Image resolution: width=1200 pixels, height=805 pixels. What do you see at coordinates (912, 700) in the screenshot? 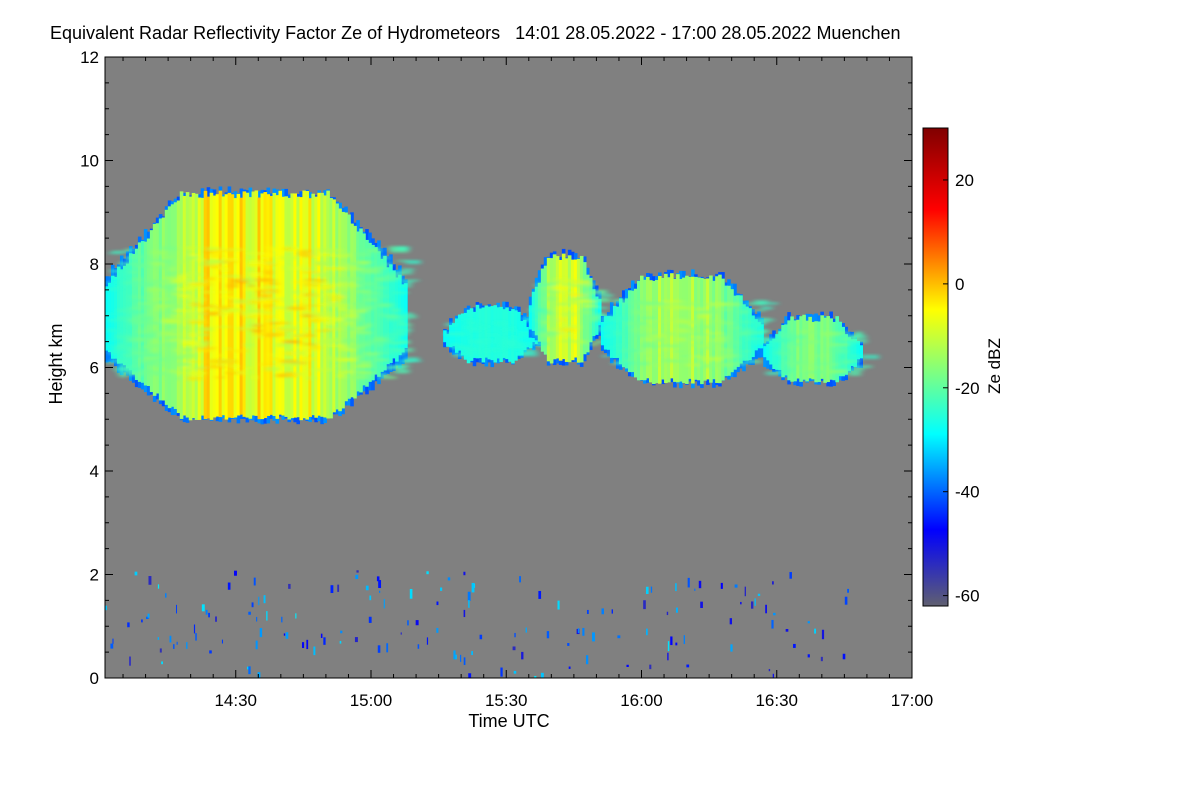
I see `x-tick-label: 17:00` at bounding box center [912, 700].